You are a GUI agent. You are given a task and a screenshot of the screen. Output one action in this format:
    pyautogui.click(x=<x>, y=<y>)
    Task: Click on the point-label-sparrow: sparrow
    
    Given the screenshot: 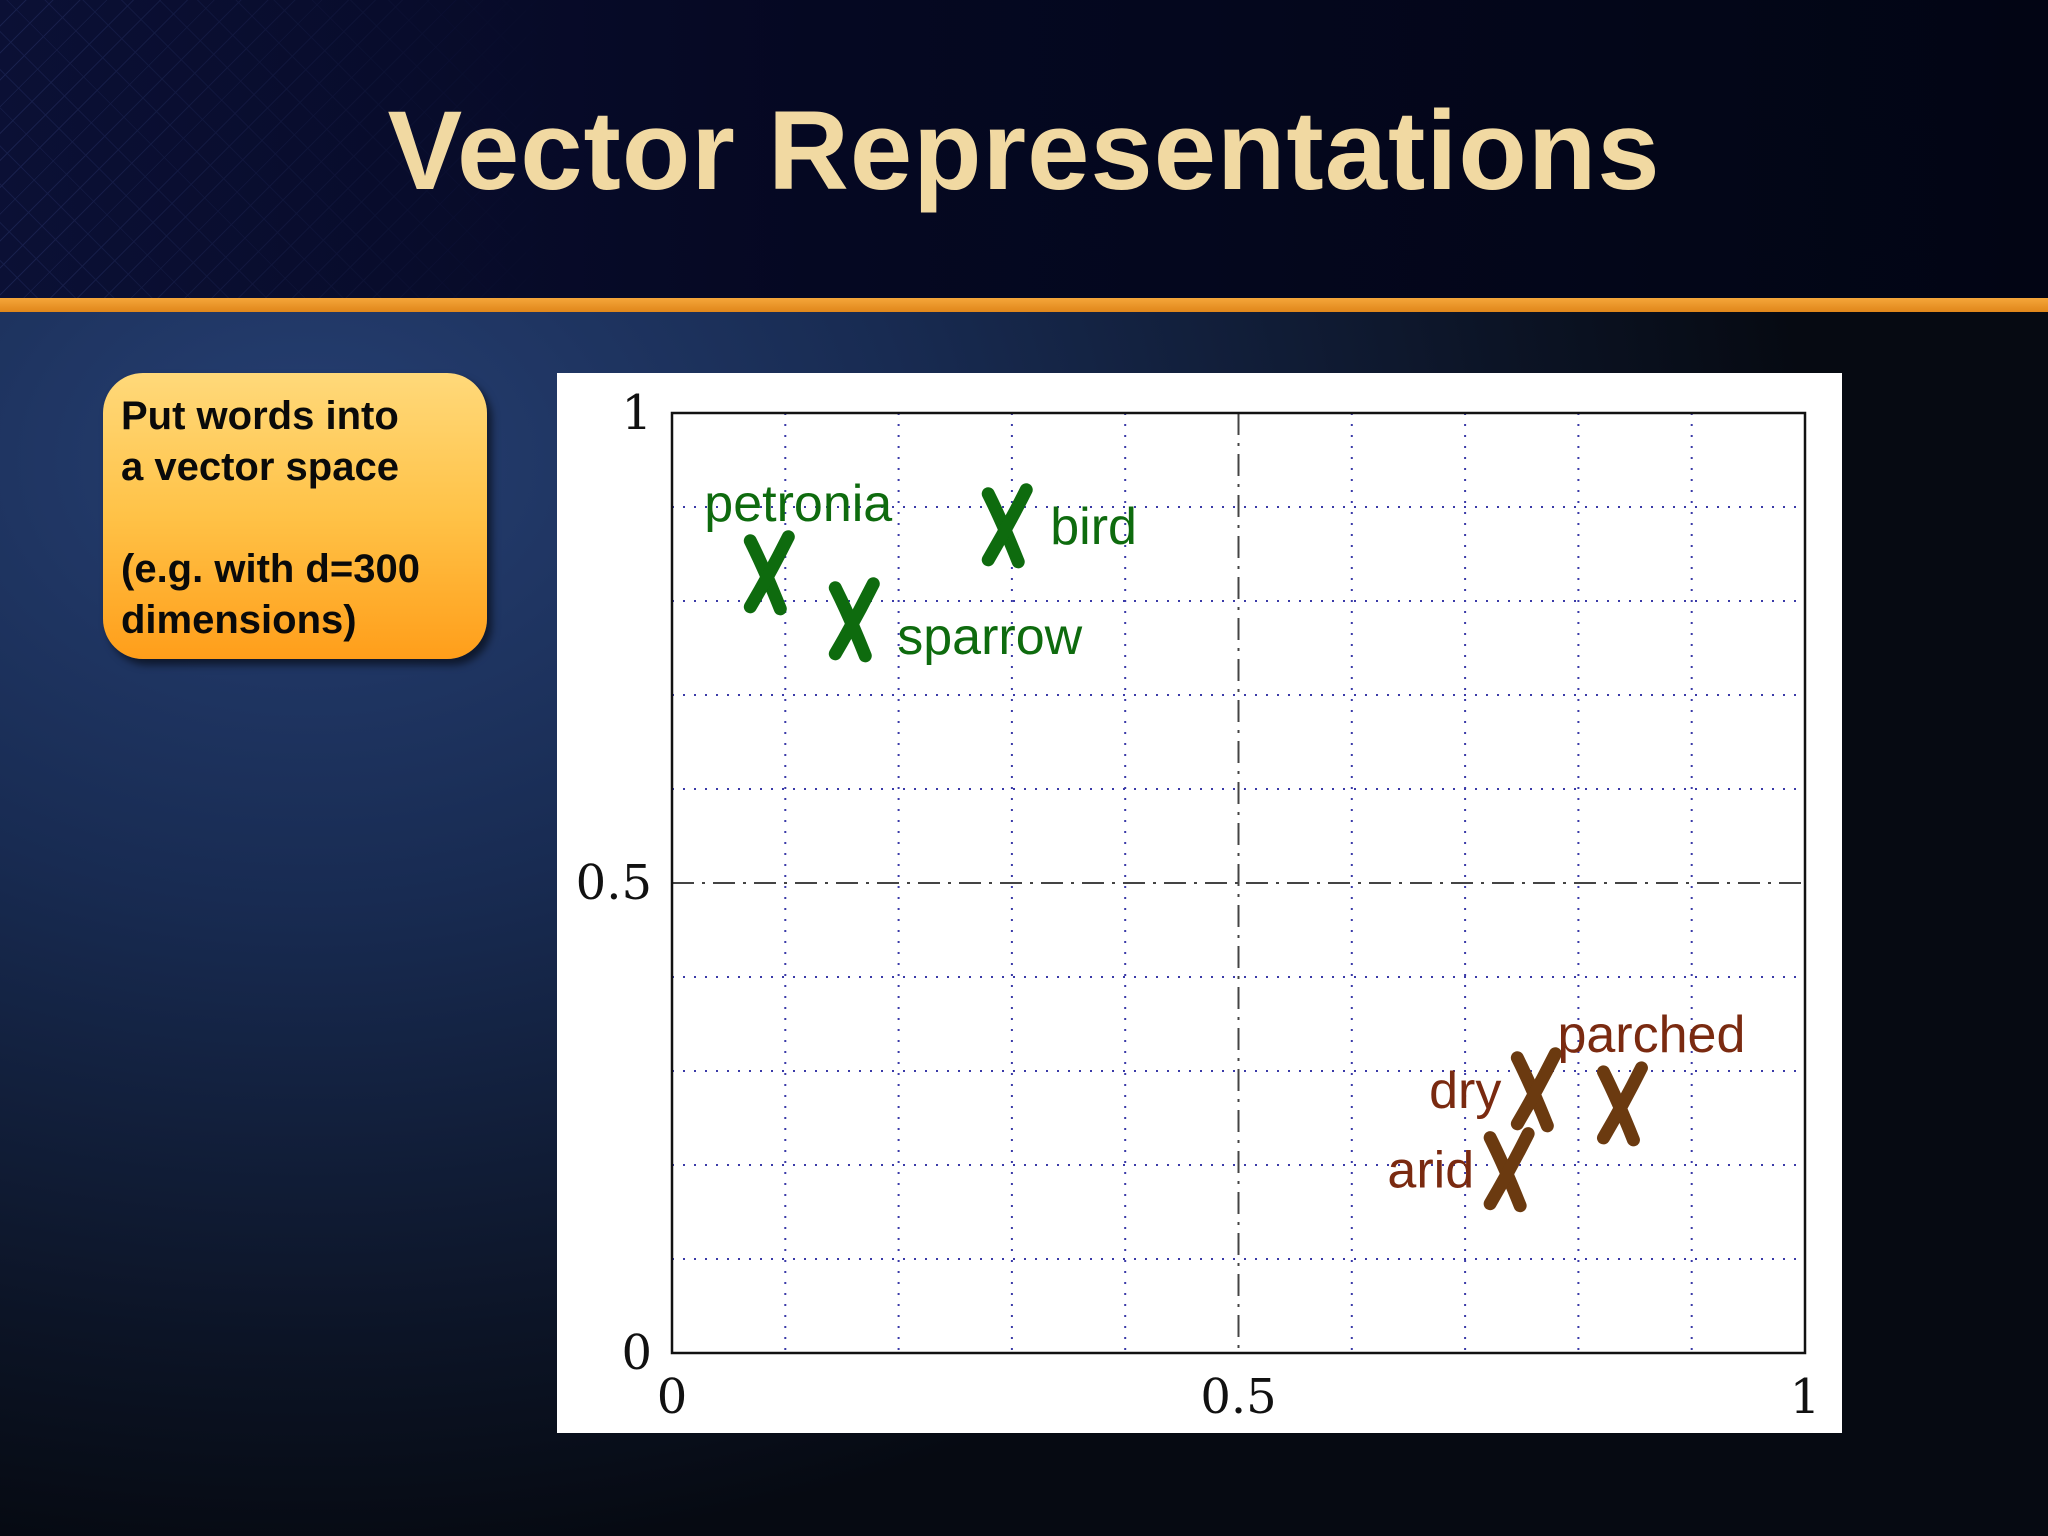 What is the action you would take?
    pyautogui.click(x=989, y=637)
    